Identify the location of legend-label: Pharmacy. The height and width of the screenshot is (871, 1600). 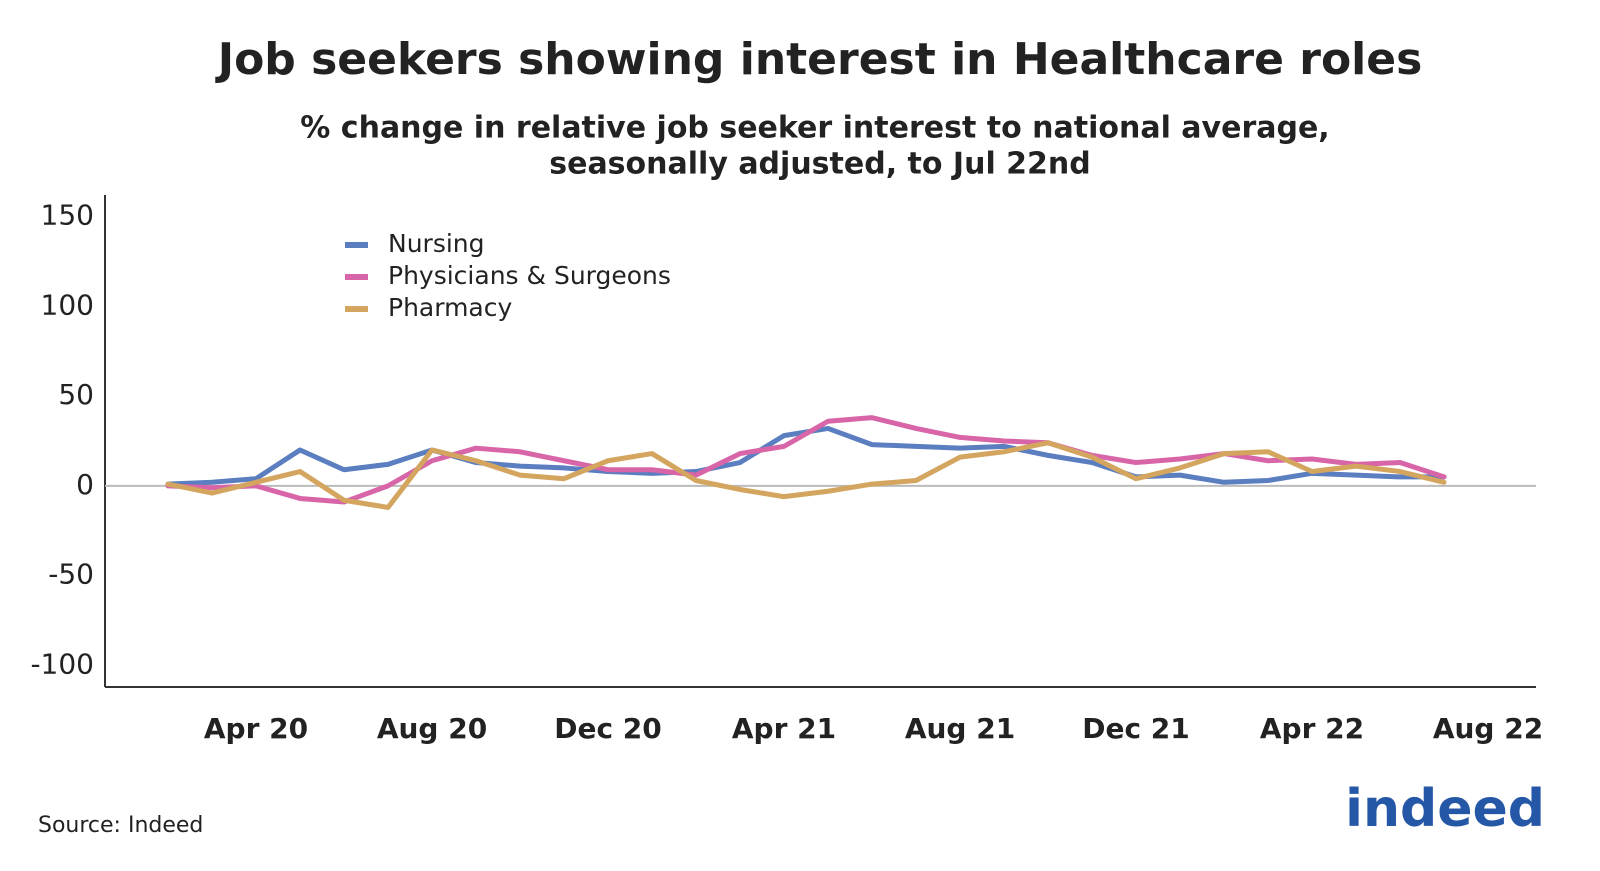
(450, 307).